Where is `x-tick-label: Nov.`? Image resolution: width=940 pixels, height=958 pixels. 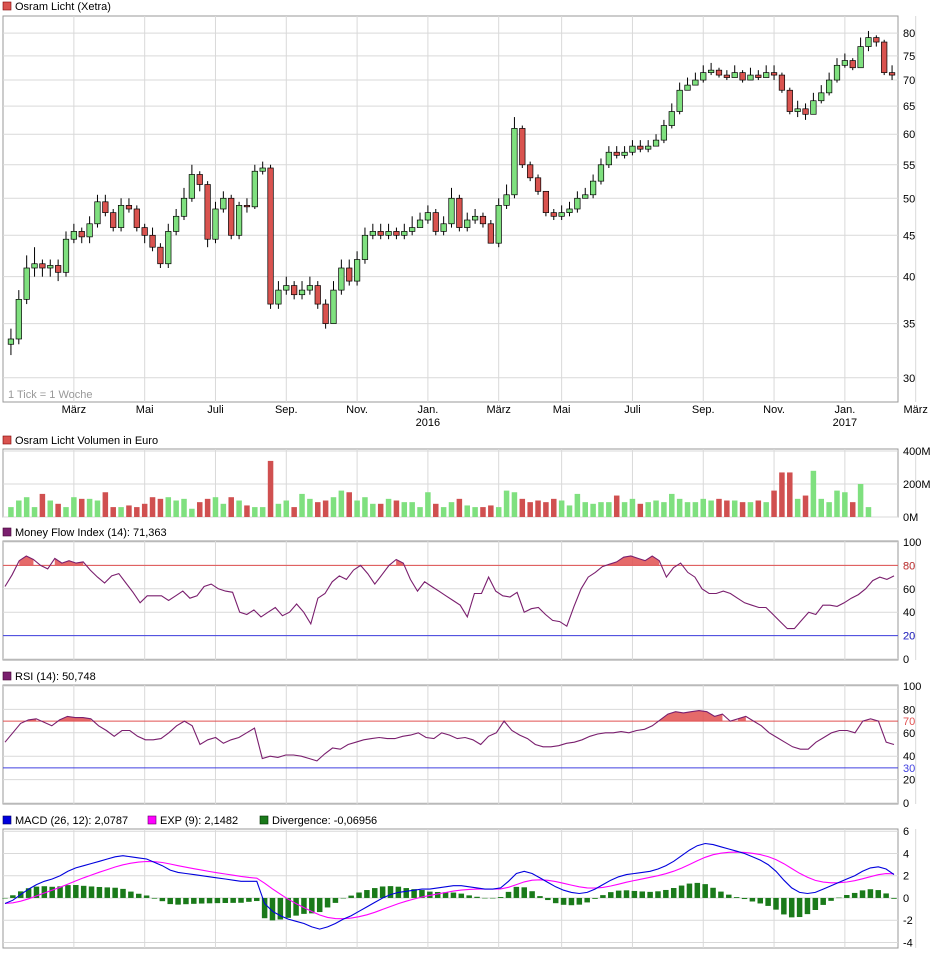 x-tick-label: Nov. is located at coordinates (774, 410).